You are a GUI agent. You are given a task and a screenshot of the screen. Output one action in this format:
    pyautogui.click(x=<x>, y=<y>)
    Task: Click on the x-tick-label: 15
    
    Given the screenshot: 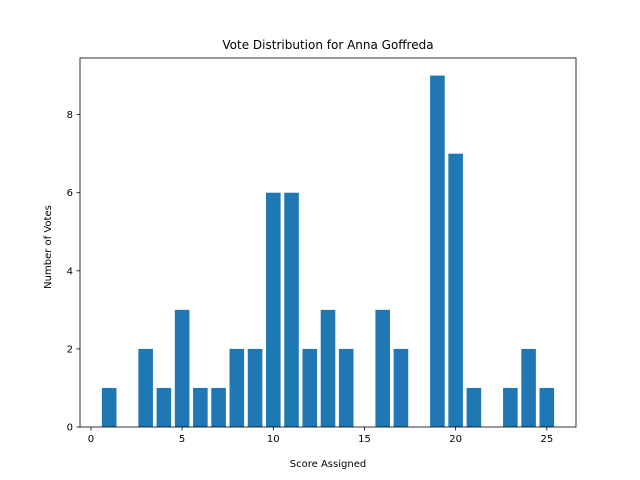 What is the action you would take?
    pyautogui.click(x=364, y=439)
    